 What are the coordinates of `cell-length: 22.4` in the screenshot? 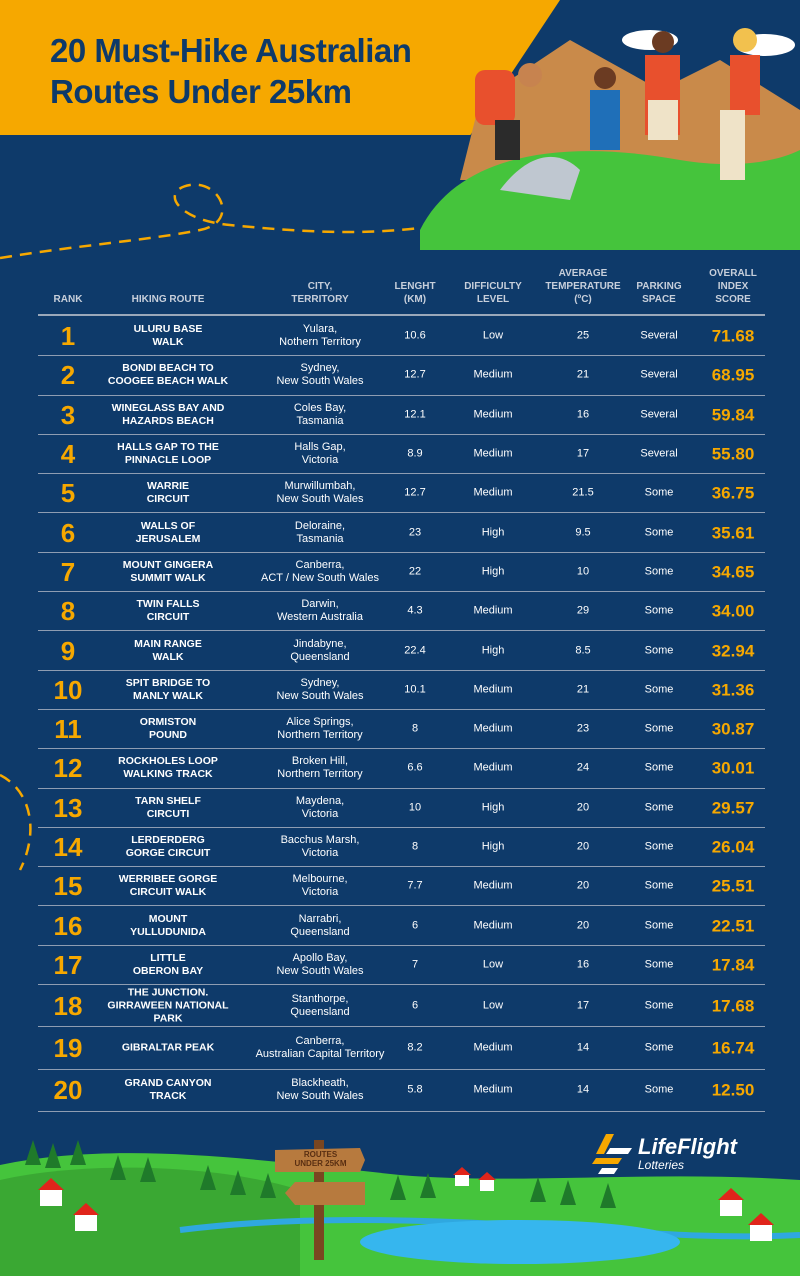 It's located at (415, 650).